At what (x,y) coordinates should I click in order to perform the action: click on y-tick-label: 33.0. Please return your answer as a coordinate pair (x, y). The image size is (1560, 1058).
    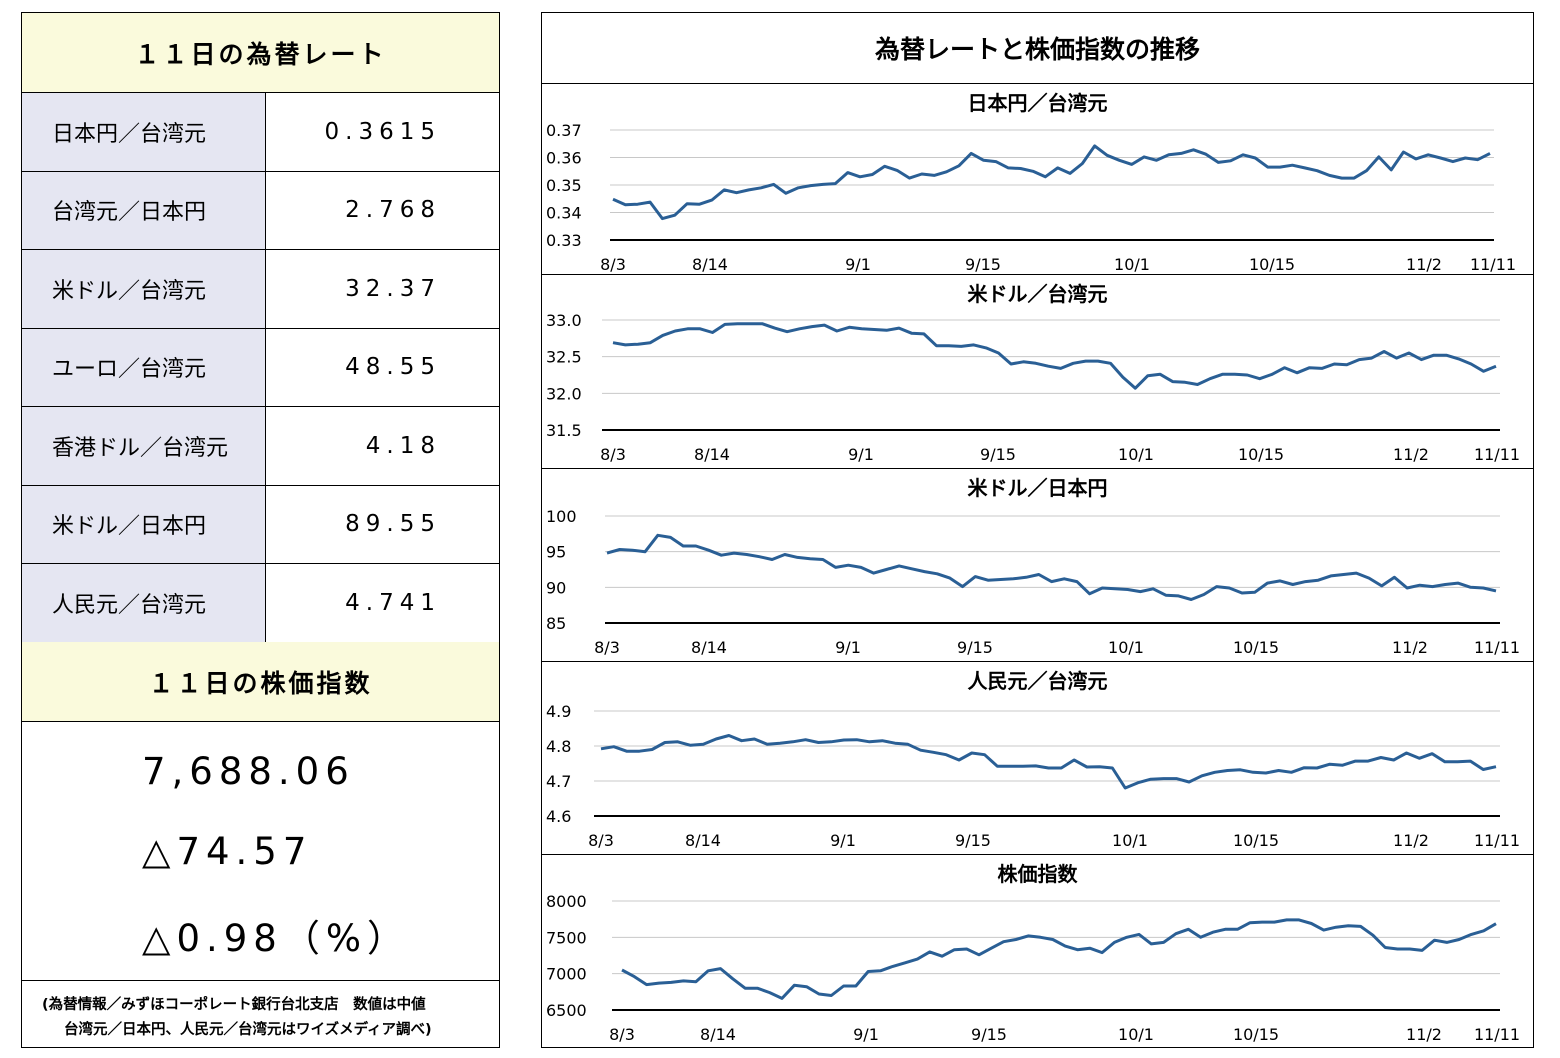
    Looking at the image, I should click on (564, 320).